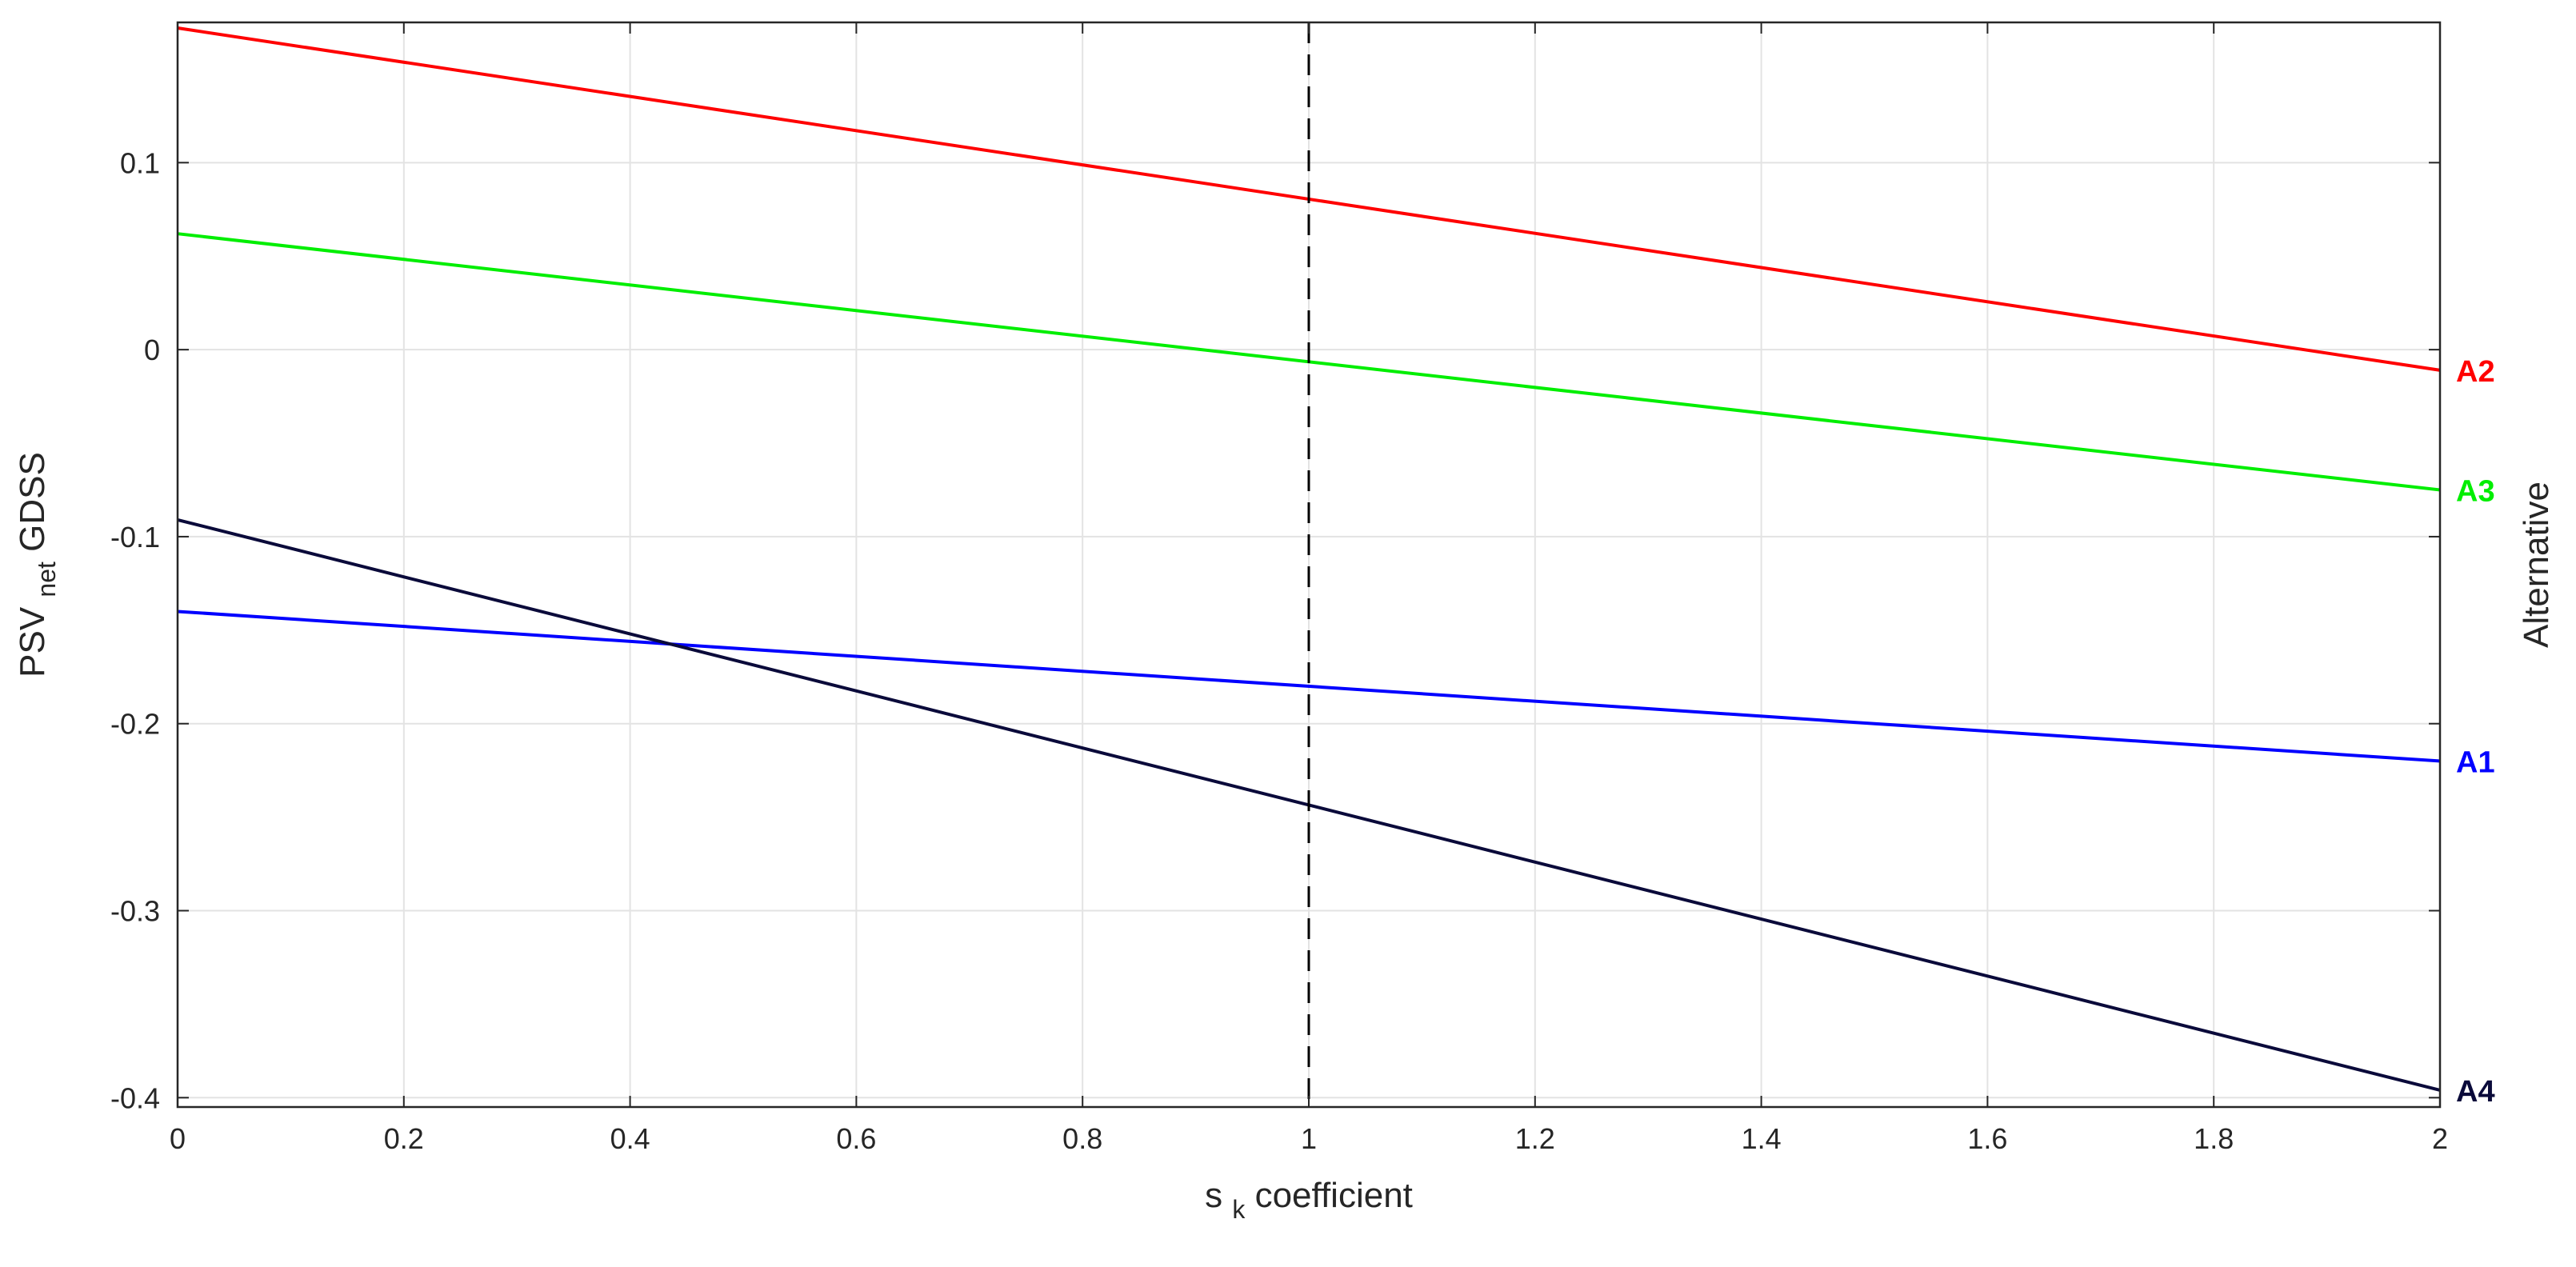 The width and height of the screenshot is (2576, 1267). Describe the element at coordinates (140, 162) in the screenshot. I see `y-tick-label: 0.1` at that location.